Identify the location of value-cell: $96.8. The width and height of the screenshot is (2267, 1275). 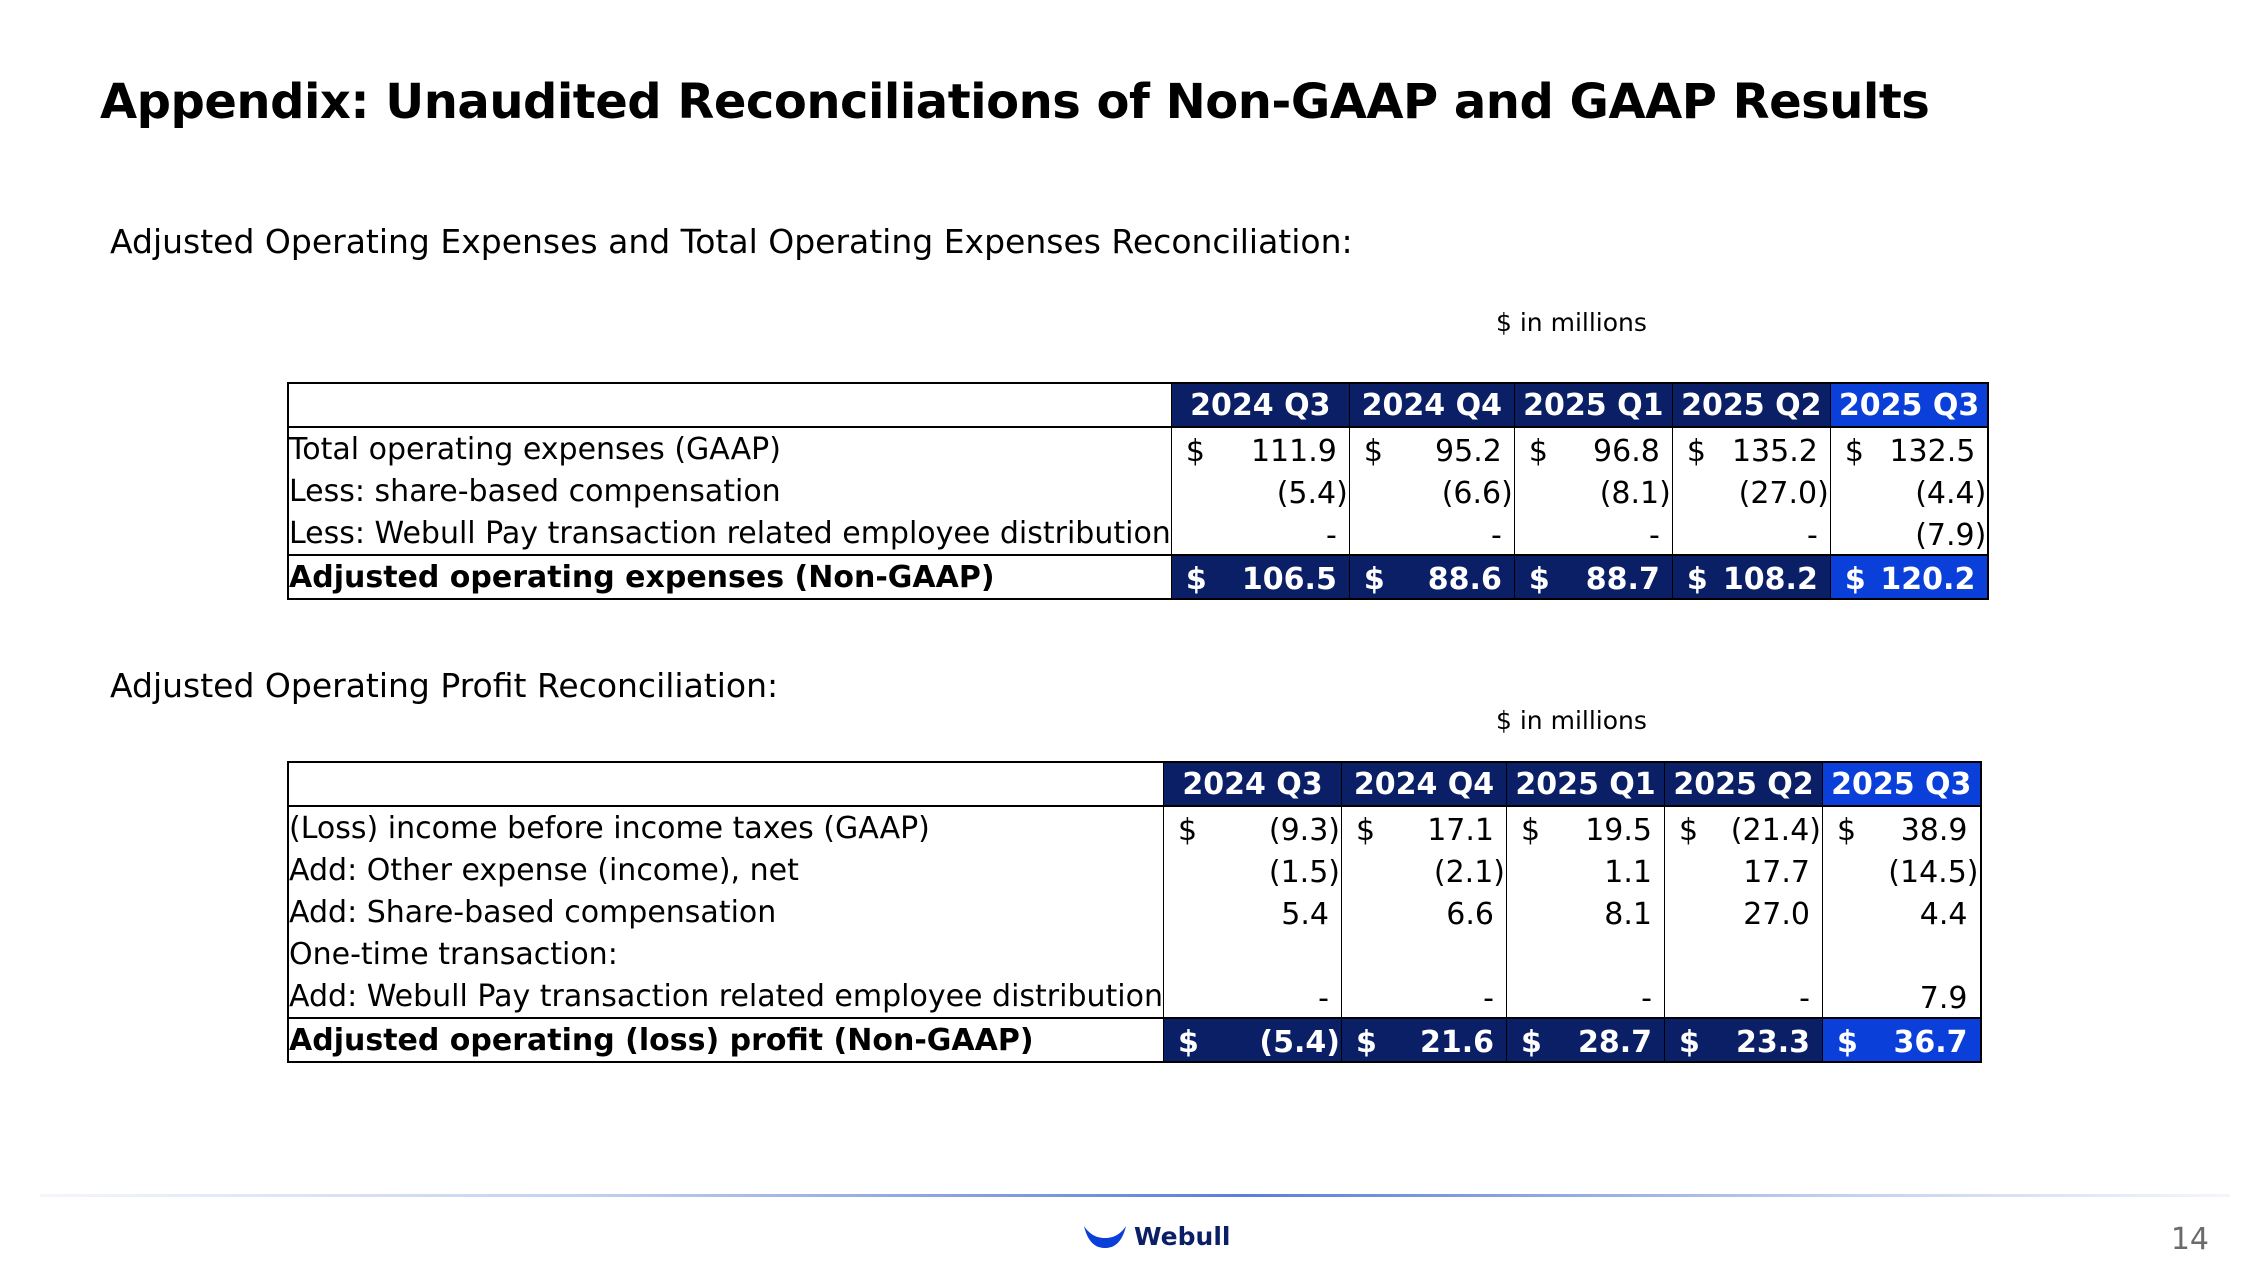
(1593, 448).